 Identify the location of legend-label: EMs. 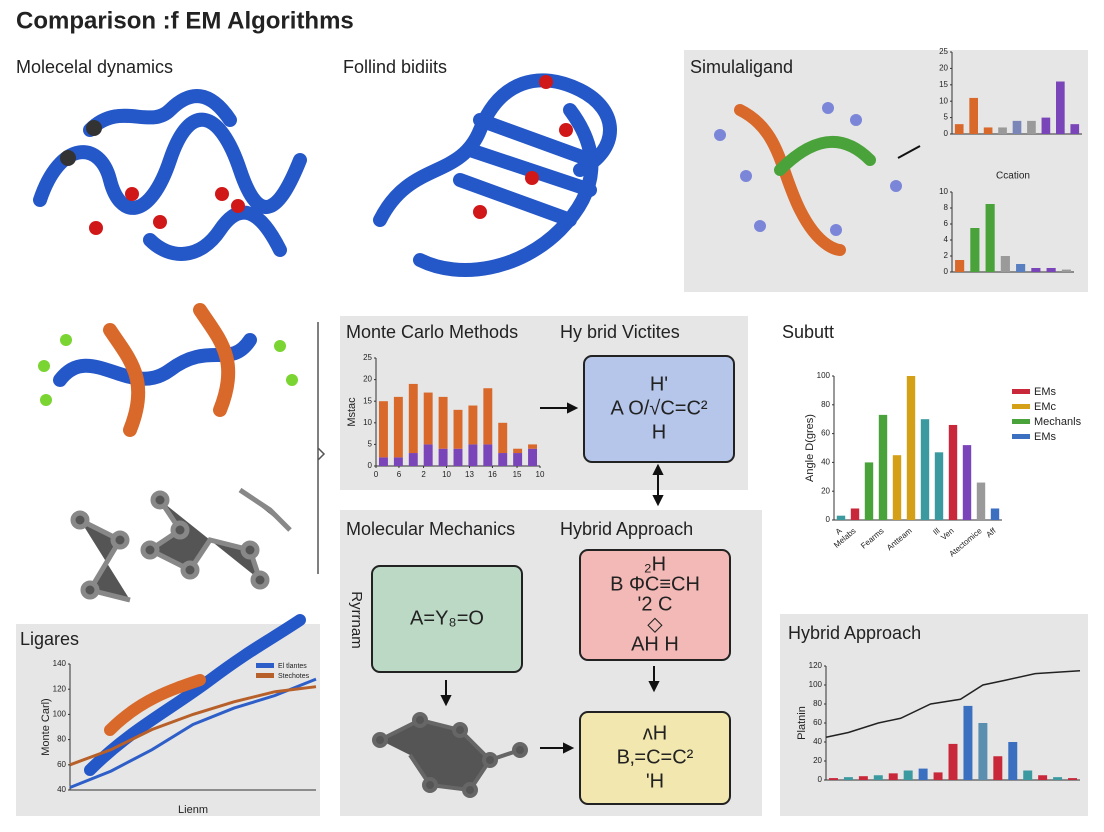
(1045, 392).